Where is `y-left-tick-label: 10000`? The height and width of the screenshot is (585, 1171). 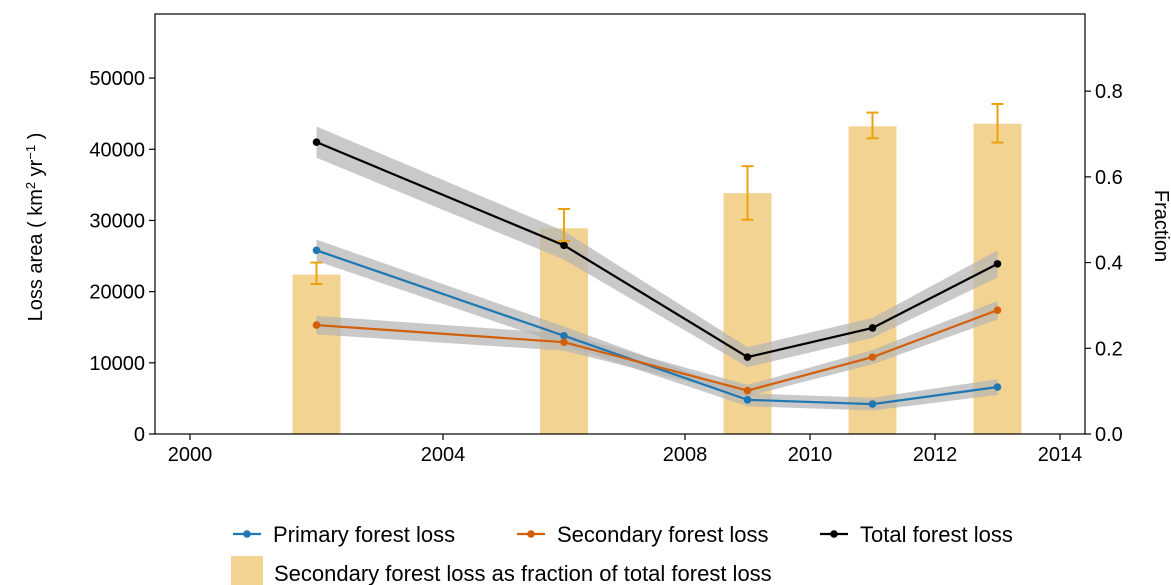
y-left-tick-label: 10000 is located at coordinates (117, 364).